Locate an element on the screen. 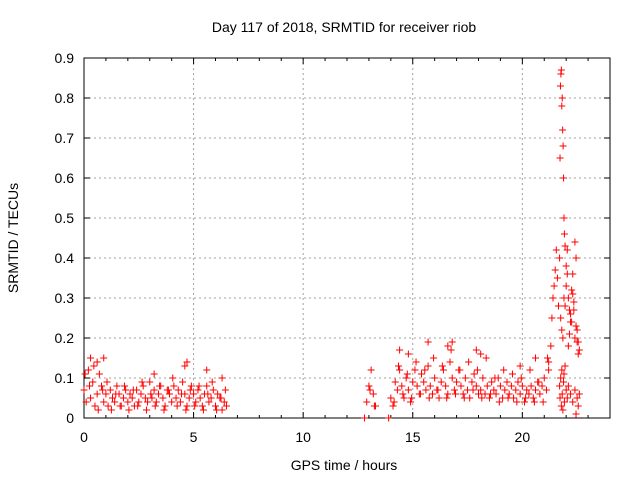  x-tick-label: 20 is located at coordinates (523, 437).